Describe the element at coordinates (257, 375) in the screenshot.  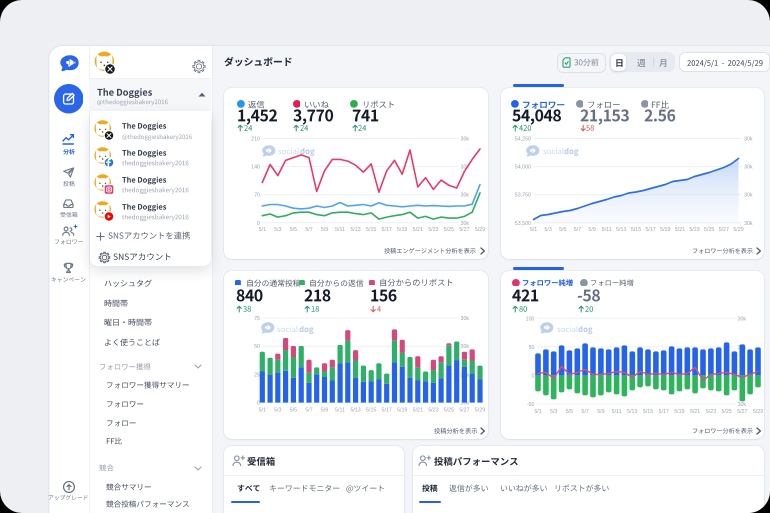
I see `svg-text: 25` at that location.